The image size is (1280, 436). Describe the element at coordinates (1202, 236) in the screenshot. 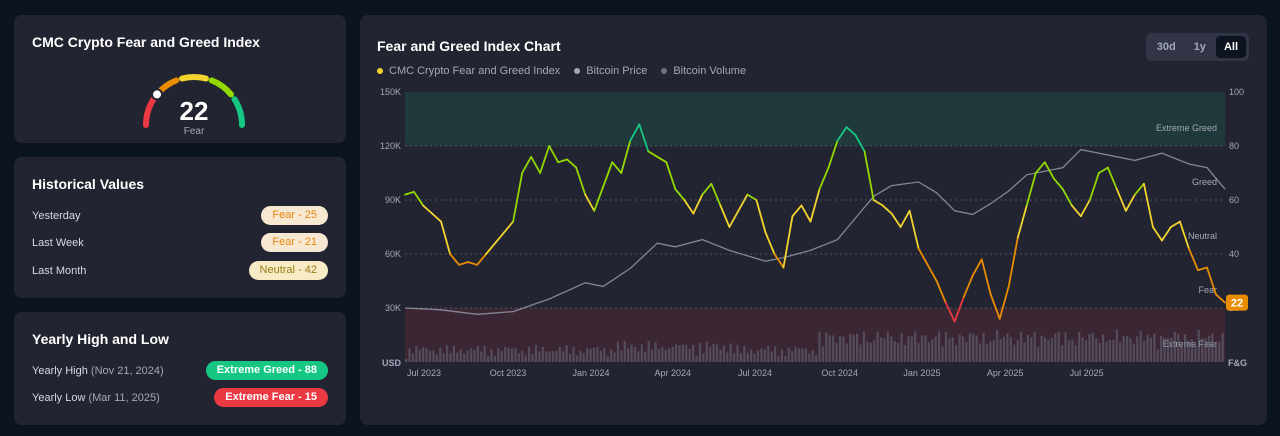

I see `zone-label: Neutral` at that location.